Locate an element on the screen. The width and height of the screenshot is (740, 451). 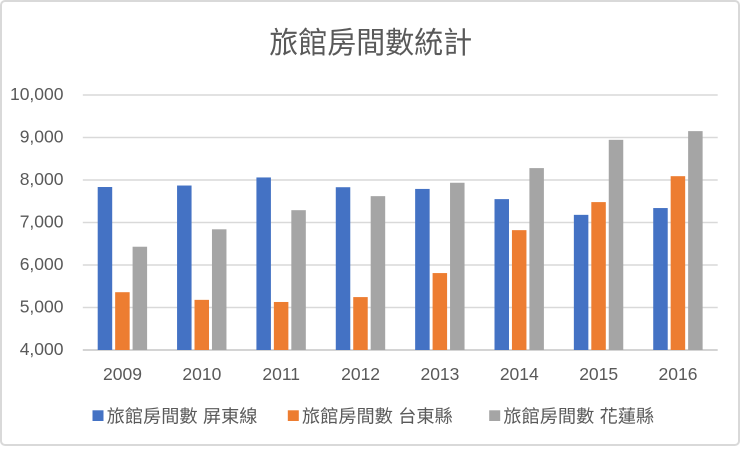
svg-text: 10,000 is located at coordinates (37, 94).